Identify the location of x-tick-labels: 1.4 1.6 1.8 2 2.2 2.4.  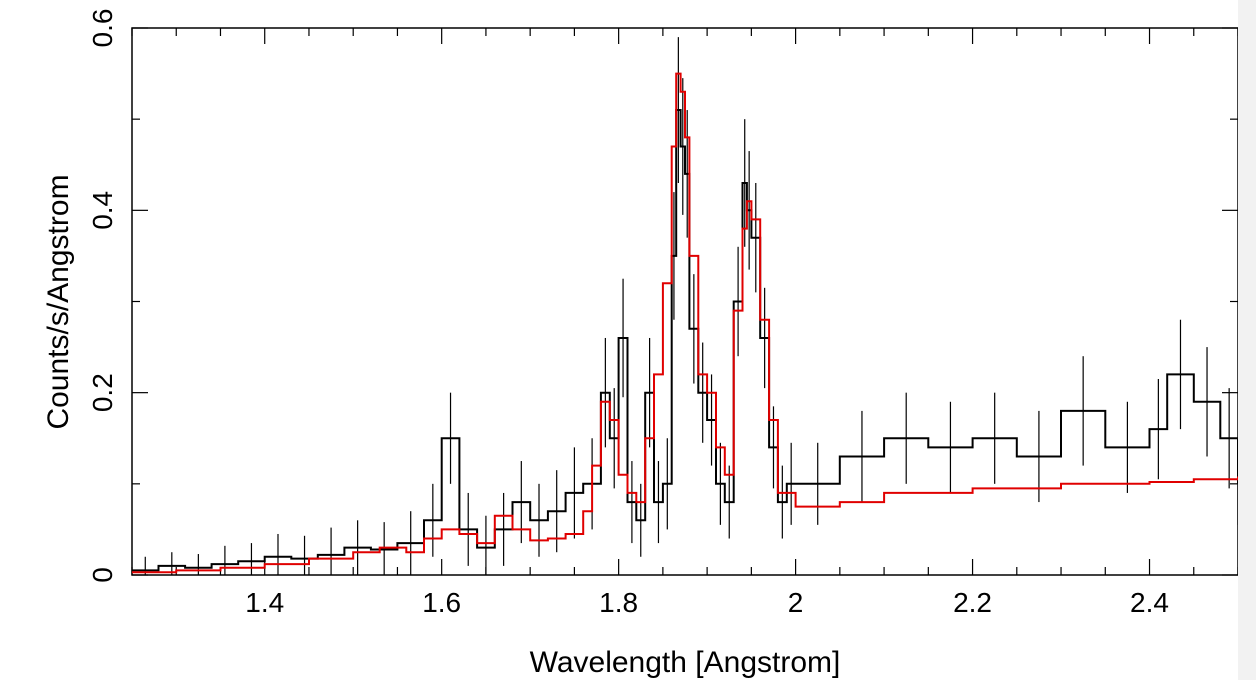
(707, 602).